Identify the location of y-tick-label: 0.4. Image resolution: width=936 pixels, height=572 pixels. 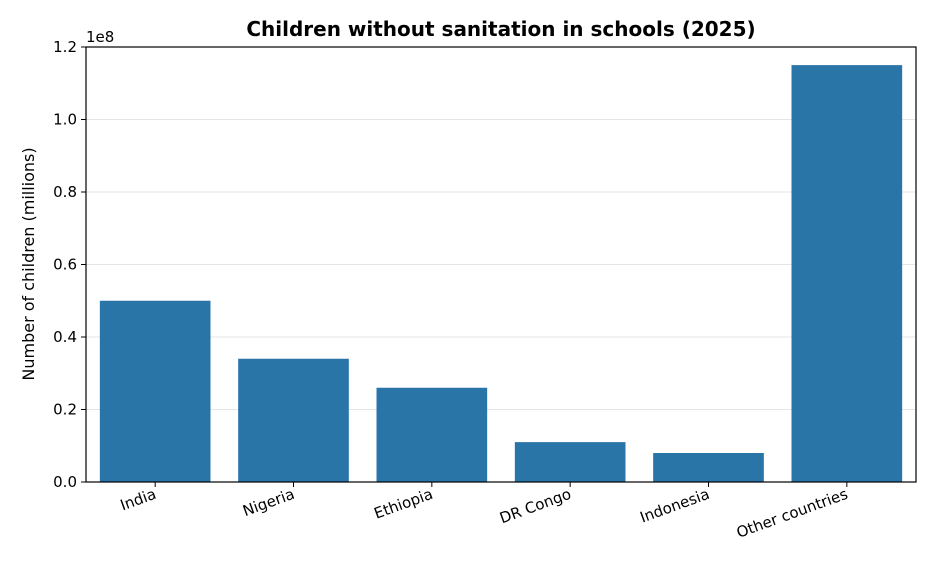
(65, 337).